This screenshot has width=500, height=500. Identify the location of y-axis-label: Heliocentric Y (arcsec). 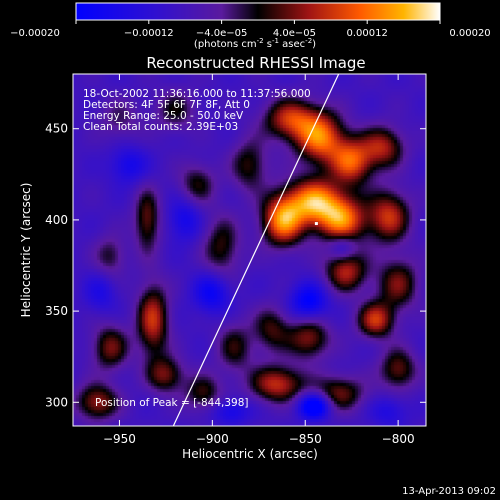
(26, 250).